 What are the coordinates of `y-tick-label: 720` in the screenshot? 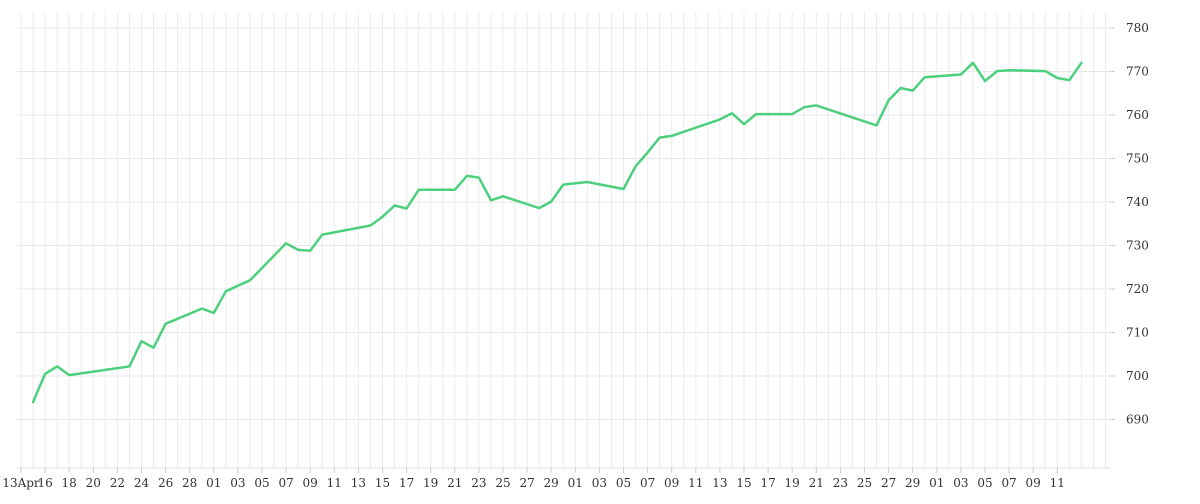 It's located at (1137, 289).